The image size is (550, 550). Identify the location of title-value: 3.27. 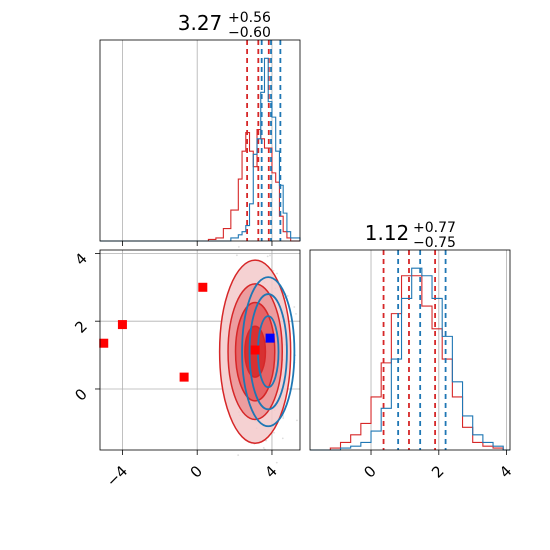
(200, 23).